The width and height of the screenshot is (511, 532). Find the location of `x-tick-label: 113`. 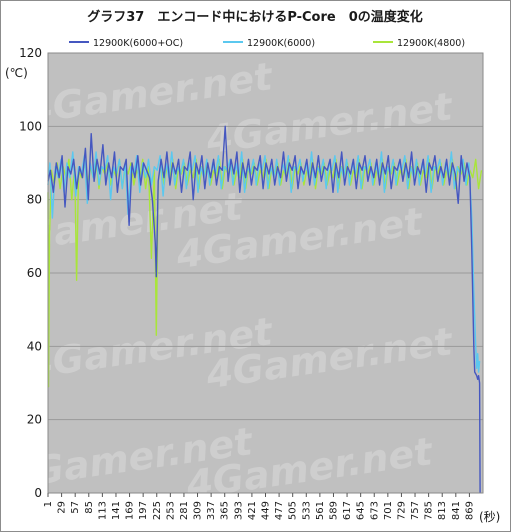

x-tick-label: 113 is located at coordinates (102, 510).